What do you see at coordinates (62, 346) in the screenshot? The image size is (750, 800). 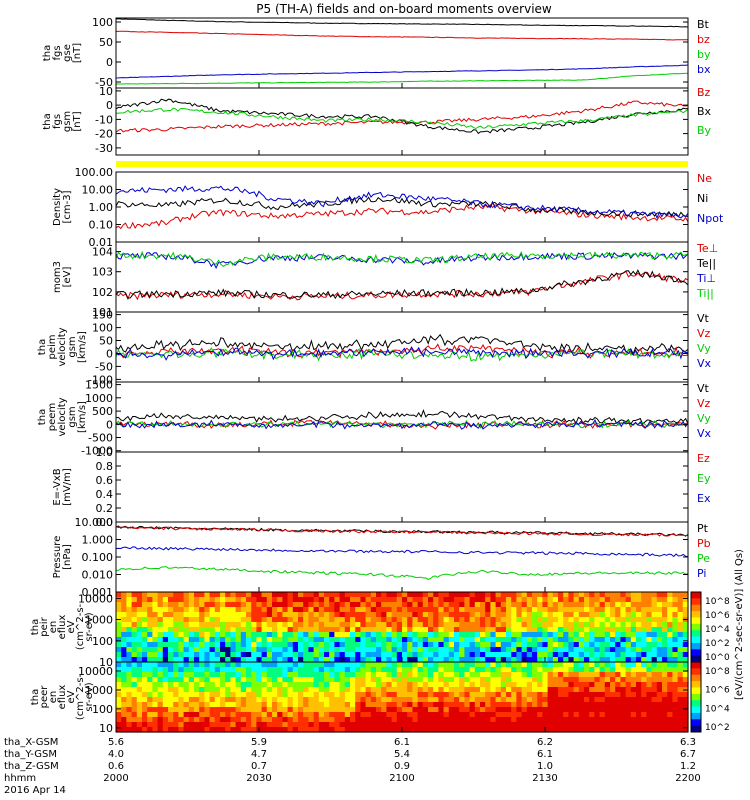 I see `y-axis-label: velocity` at bounding box center [62, 346].